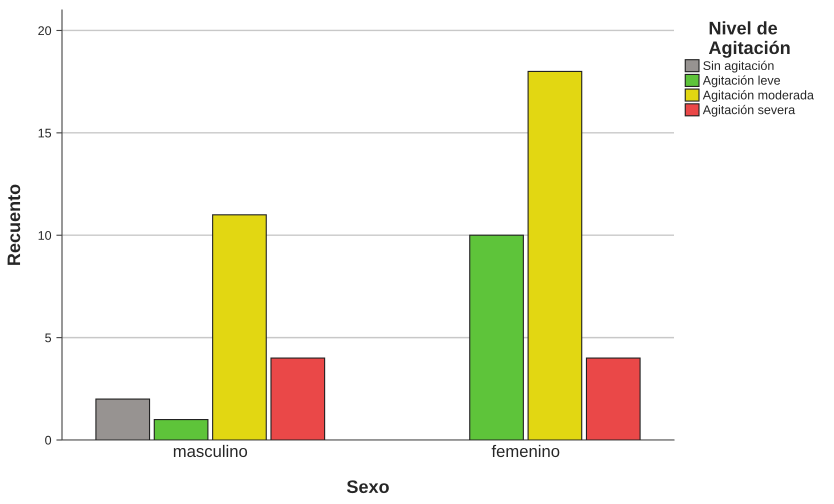  Describe the element at coordinates (45, 133) in the screenshot. I see `y-tick-label: 15` at that location.